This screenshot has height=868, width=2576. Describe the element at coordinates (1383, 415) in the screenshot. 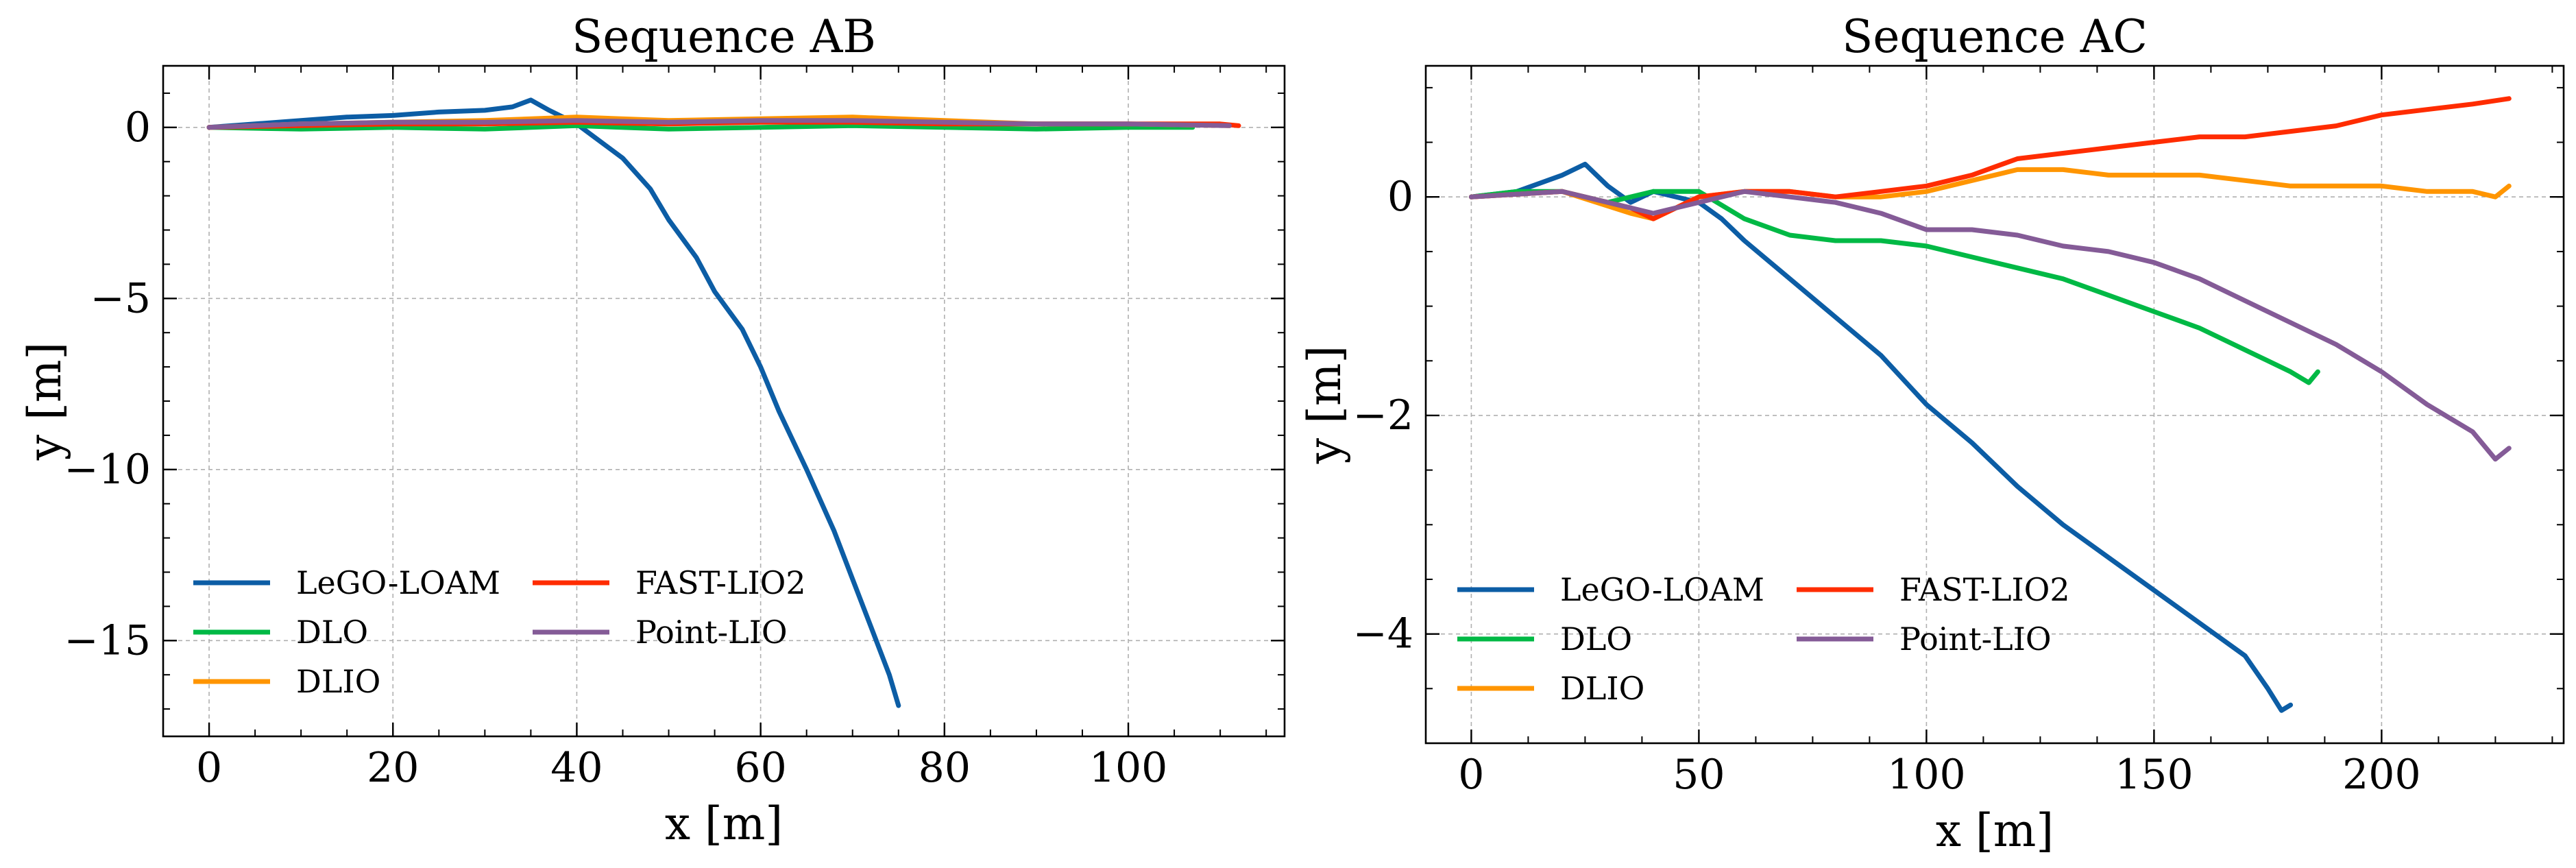

I see `y-tick-label: −2` at that location.